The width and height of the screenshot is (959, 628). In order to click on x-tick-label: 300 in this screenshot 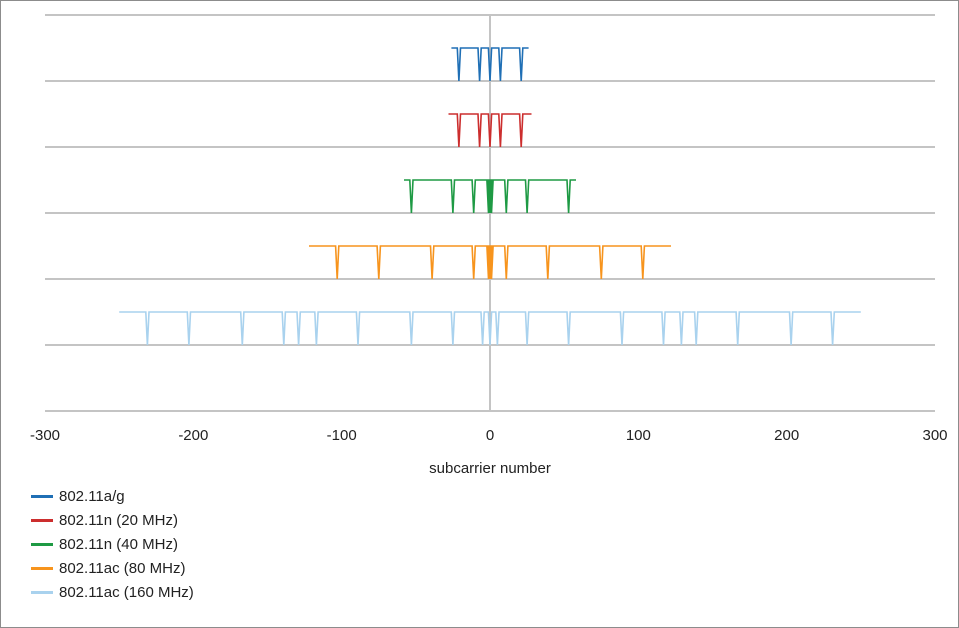, I will do `click(934, 435)`.